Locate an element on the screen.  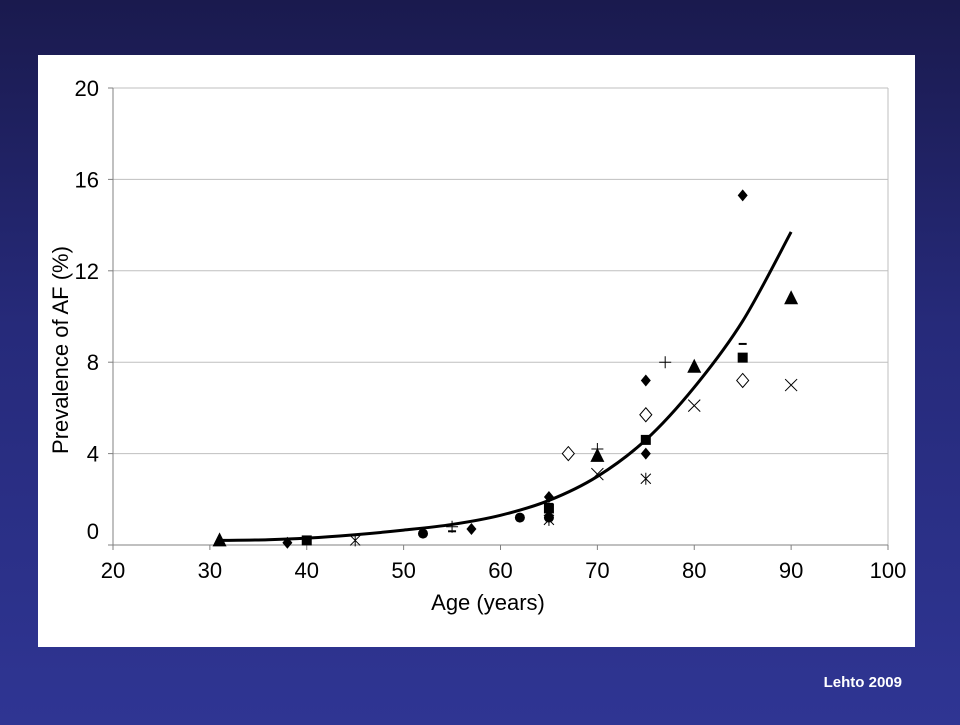
x-axis-title: Age (years) is located at coordinates (488, 602).